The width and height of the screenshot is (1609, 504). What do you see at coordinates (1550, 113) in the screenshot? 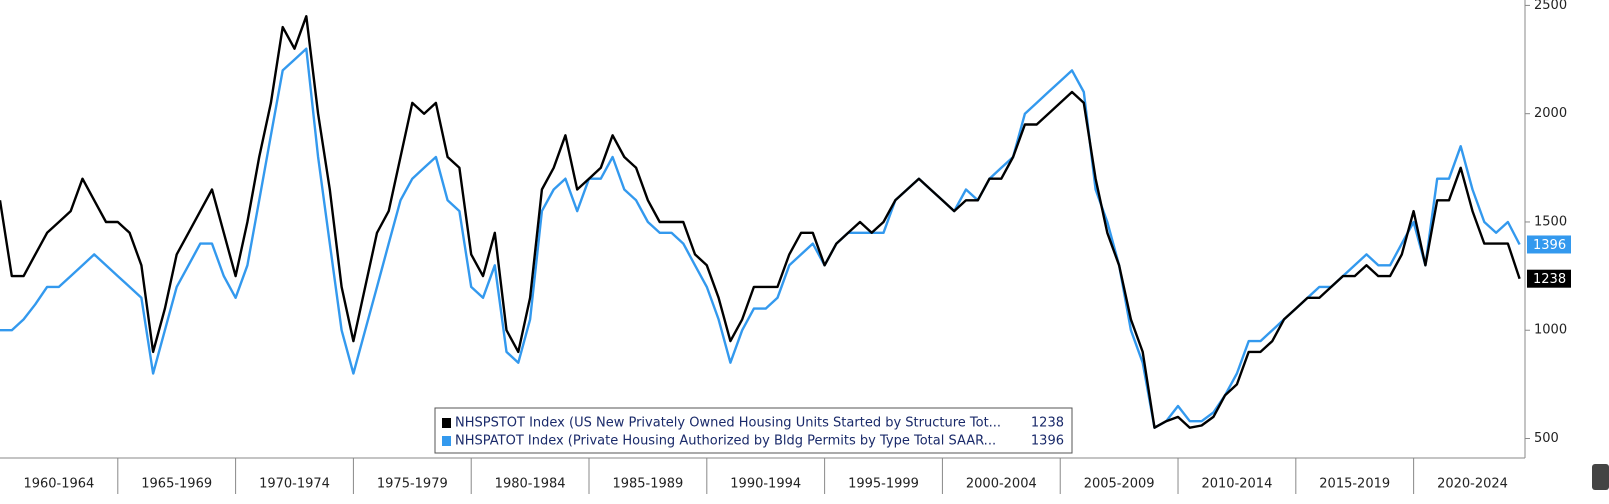
I see `y-tick-label: 2000` at bounding box center [1550, 113].